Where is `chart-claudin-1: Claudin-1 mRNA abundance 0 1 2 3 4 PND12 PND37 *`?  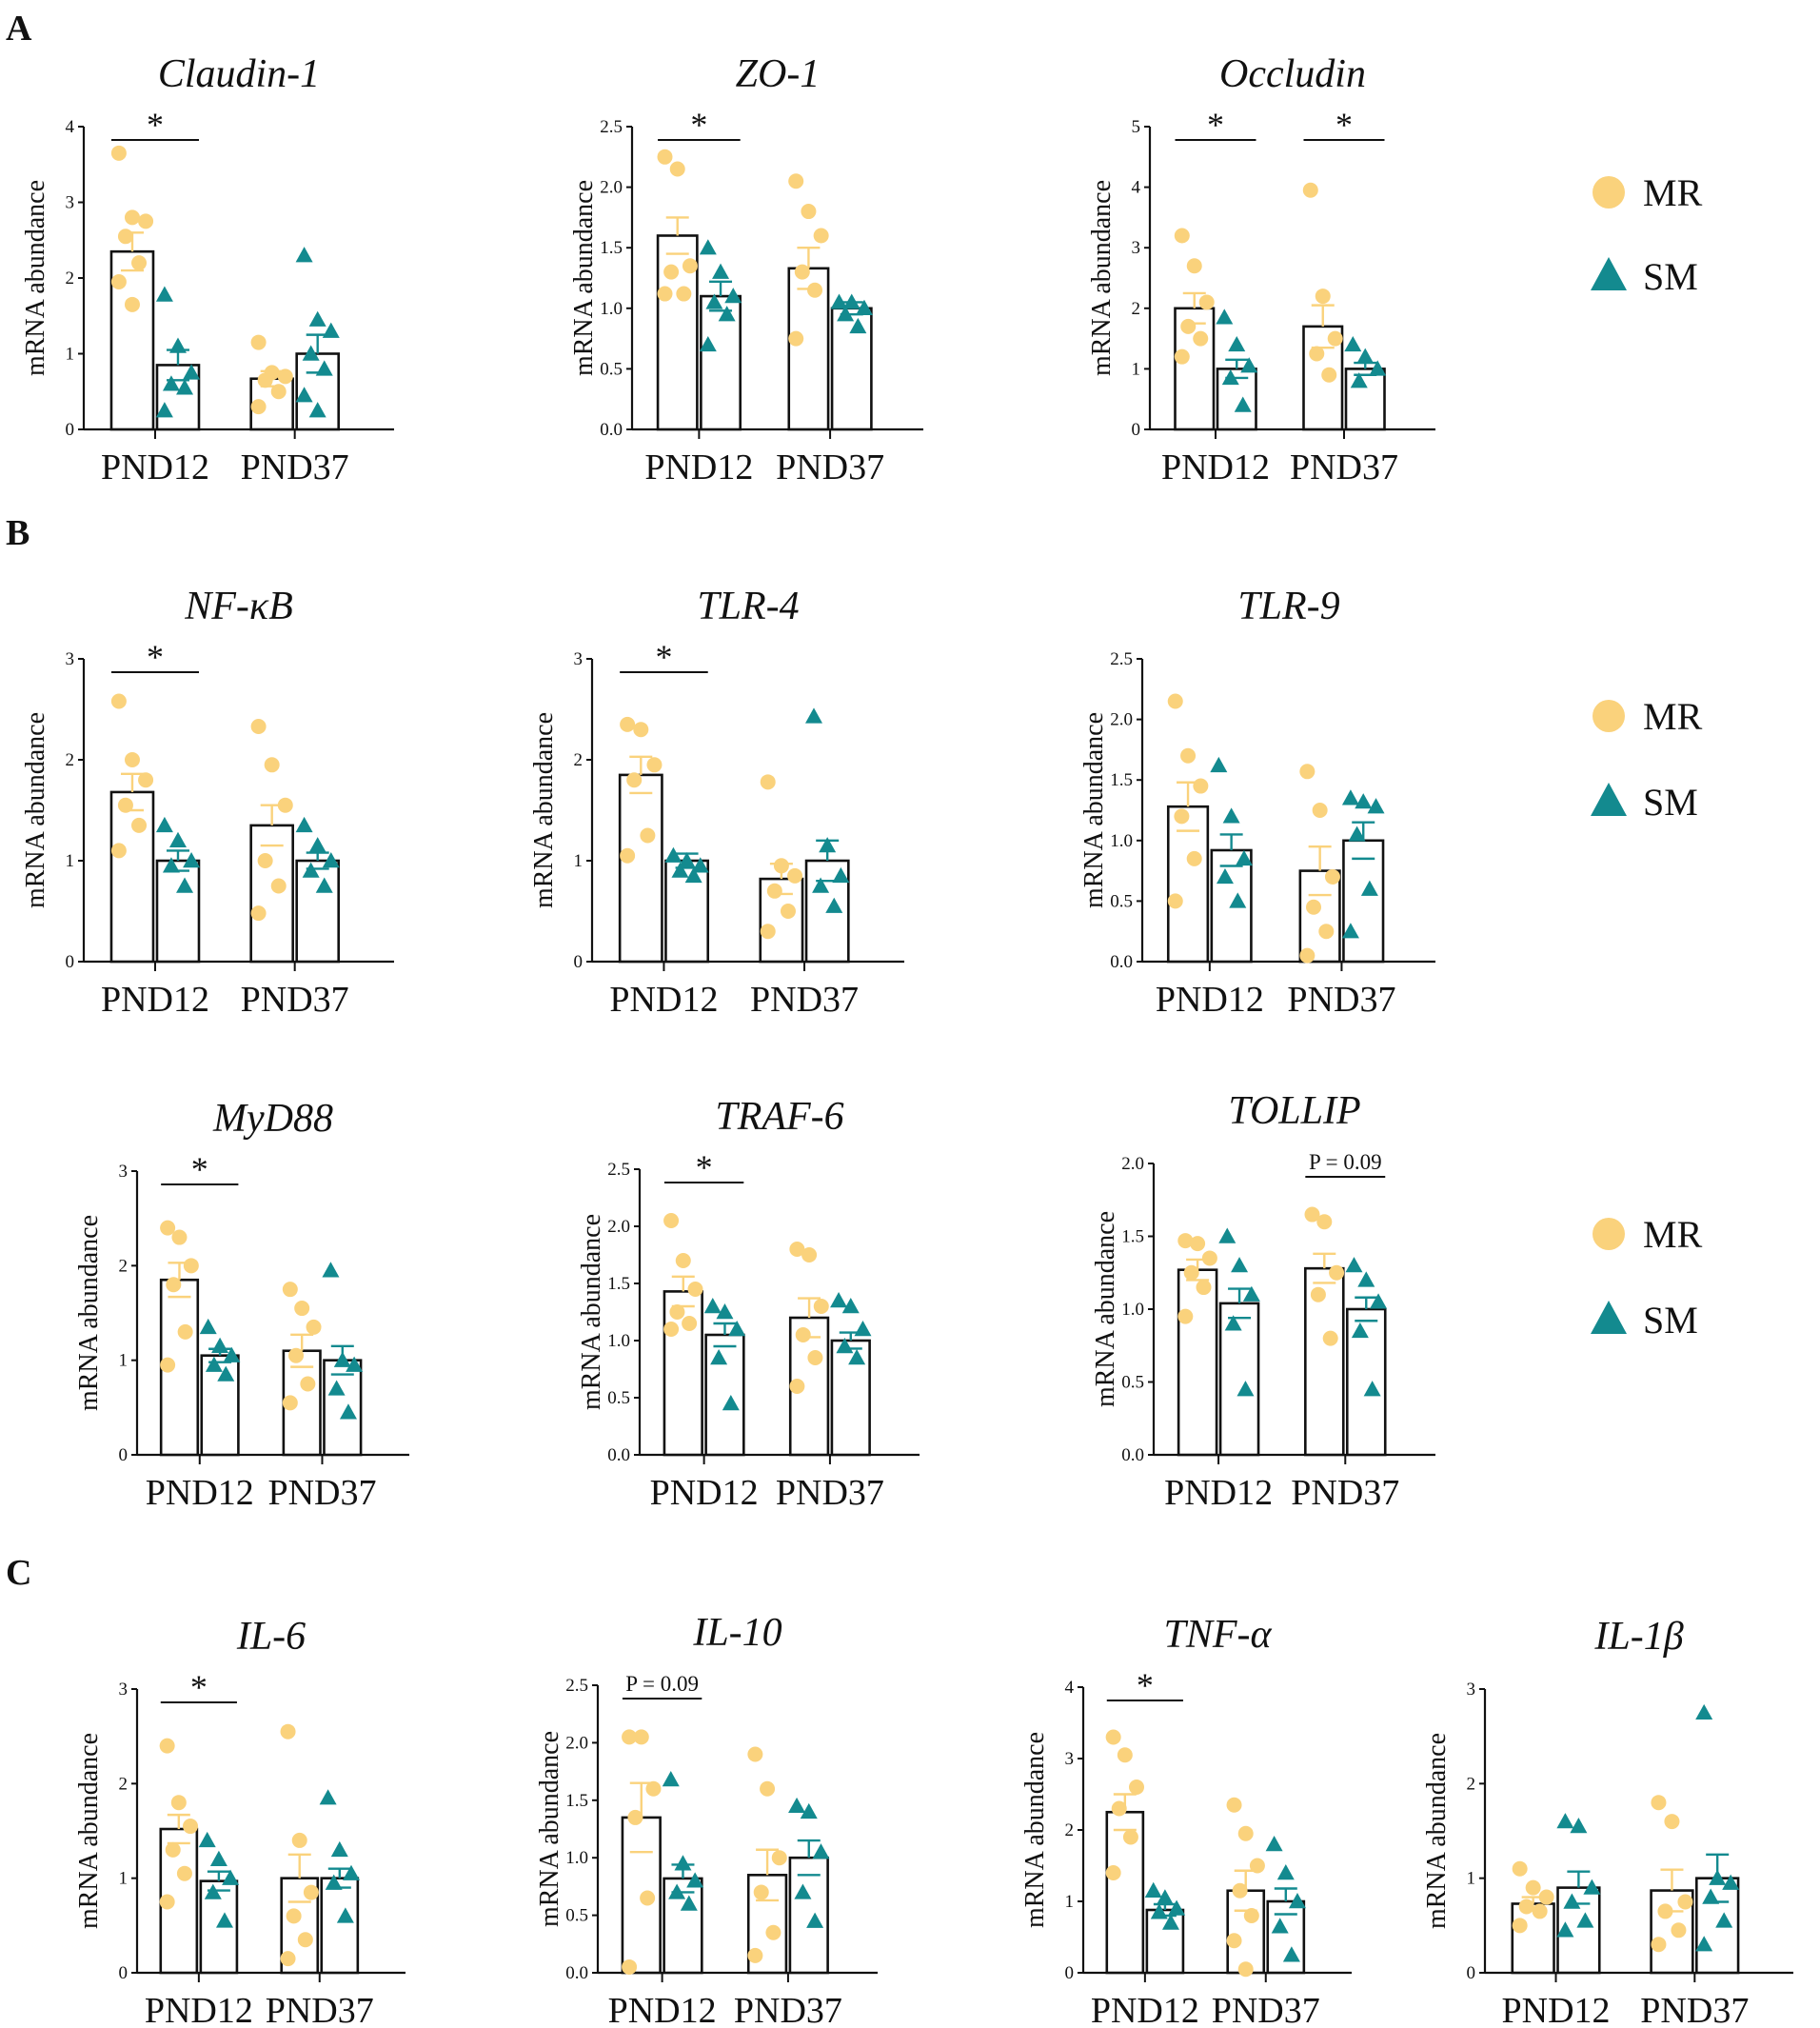 chart-claudin-1: Claudin-1 mRNA abundance 0 1 2 3 4 PND12 PND37 * is located at coordinates (207, 269).